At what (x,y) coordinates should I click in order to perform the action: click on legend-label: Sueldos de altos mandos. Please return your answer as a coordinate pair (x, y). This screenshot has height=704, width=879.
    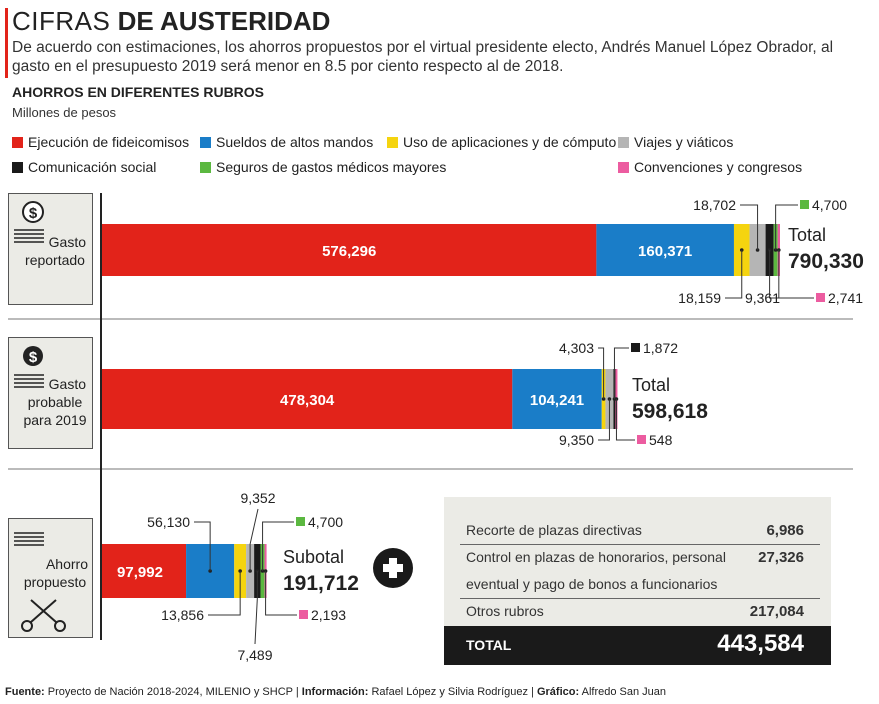
    Looking at the image, I should click on (295, 142).